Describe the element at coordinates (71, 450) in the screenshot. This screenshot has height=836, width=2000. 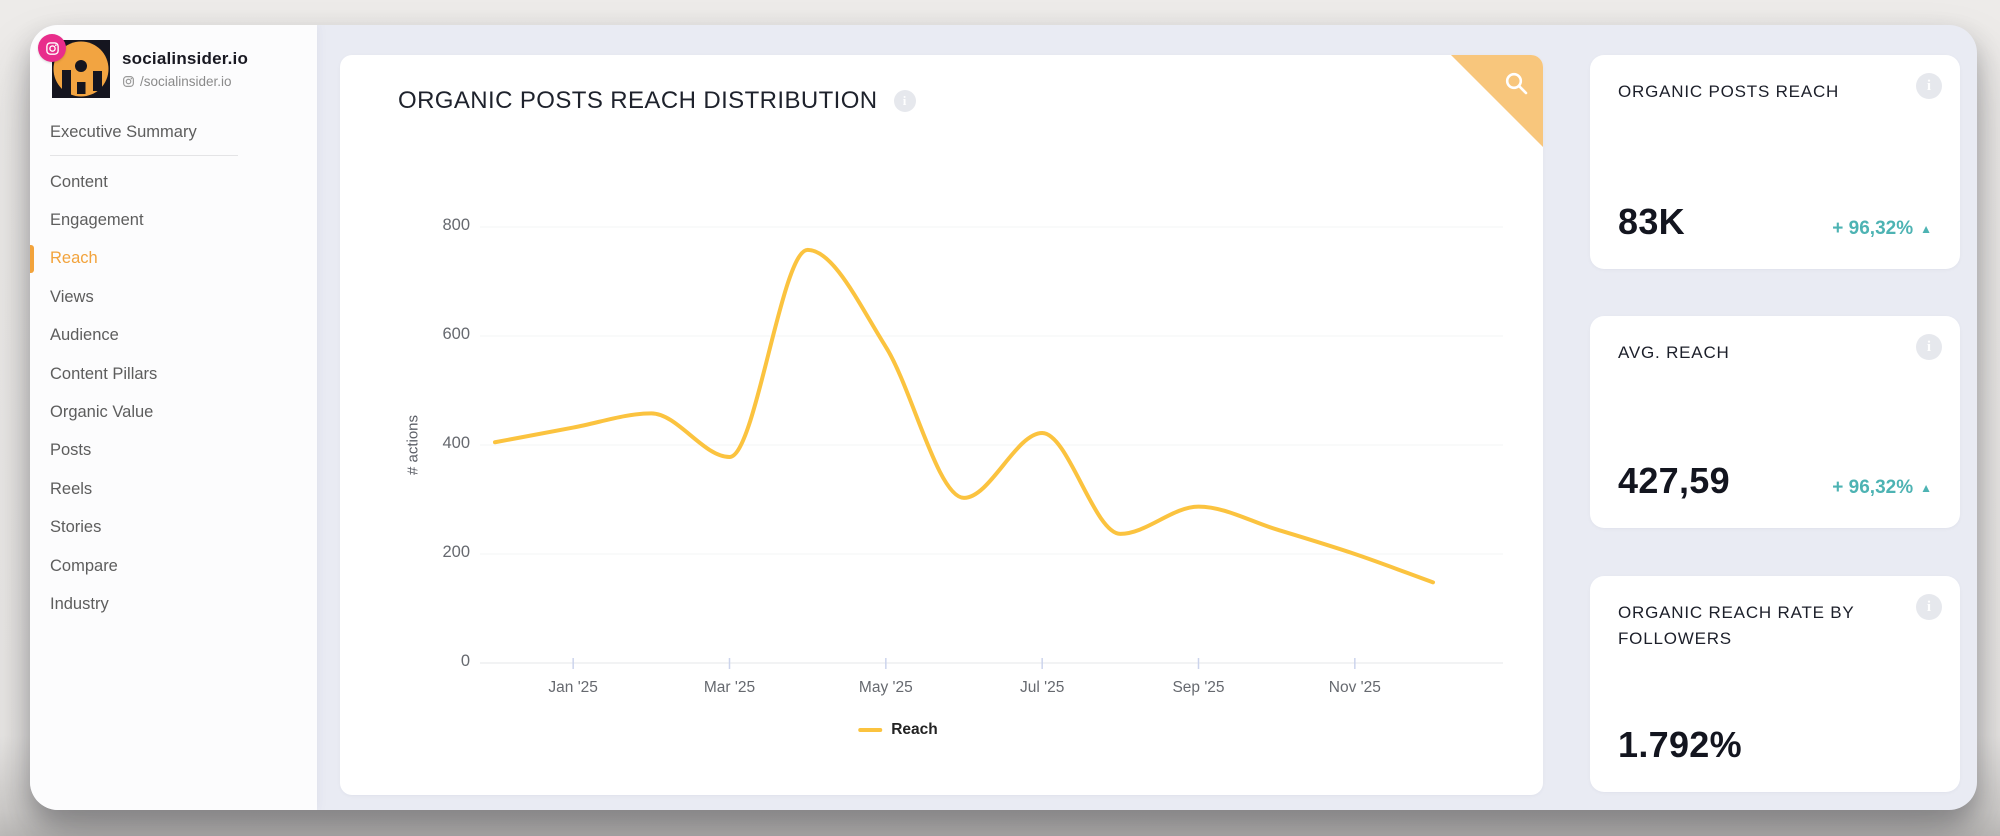
I see `sidebar-item-posts: Posts` at that location.